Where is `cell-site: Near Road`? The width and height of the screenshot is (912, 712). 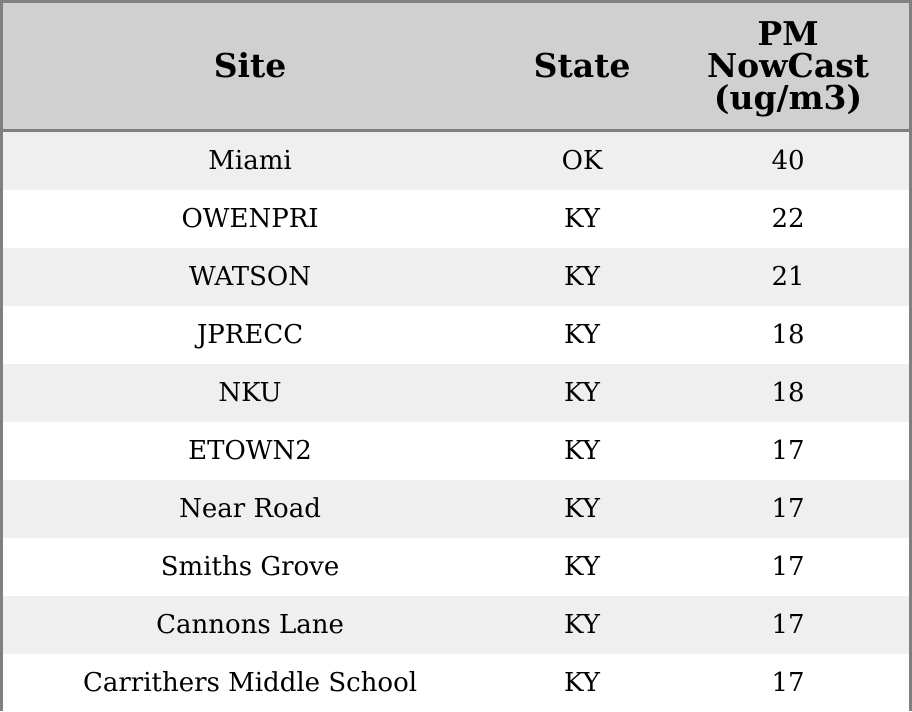 cell-site: Near Road is located at coordinates (250, 509).